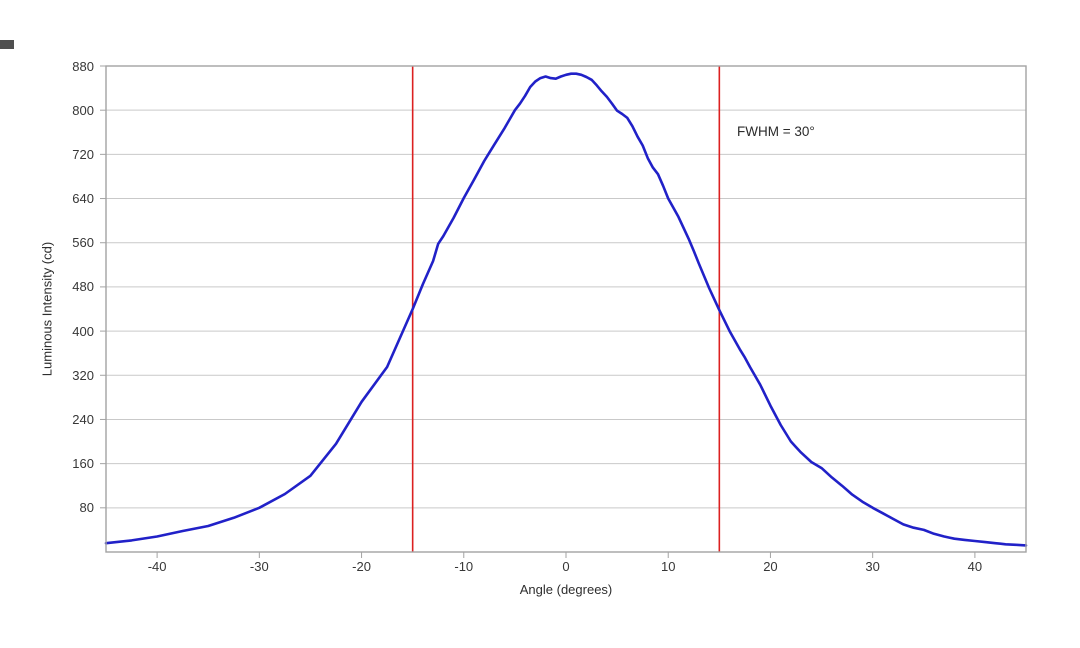 The image size is (1080, 648). Describe the element at coordinates (566, 589) in the screenshot. I see `x-axis-title: Angle (degrees)` at that location.